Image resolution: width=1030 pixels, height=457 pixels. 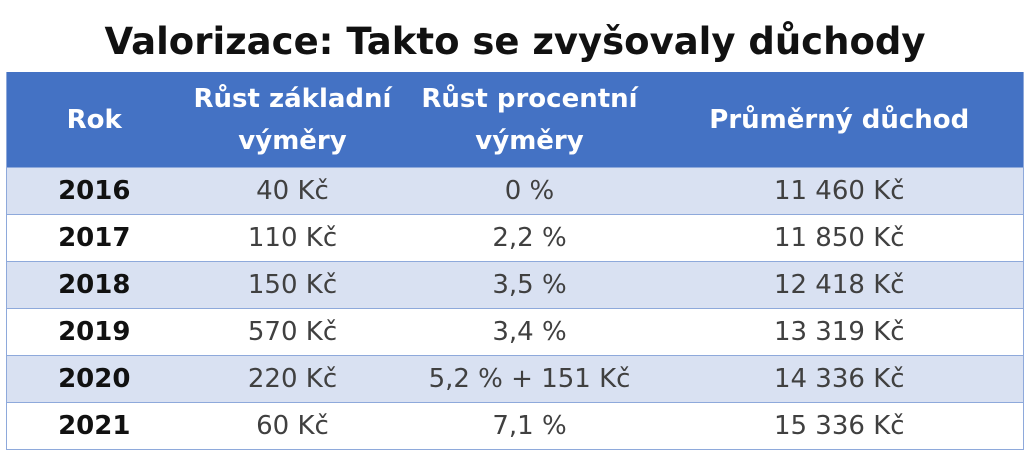 I want to click on table-row: 2016 40 Kč 0 % 11 460 Kč, so click(x=515, y=191).